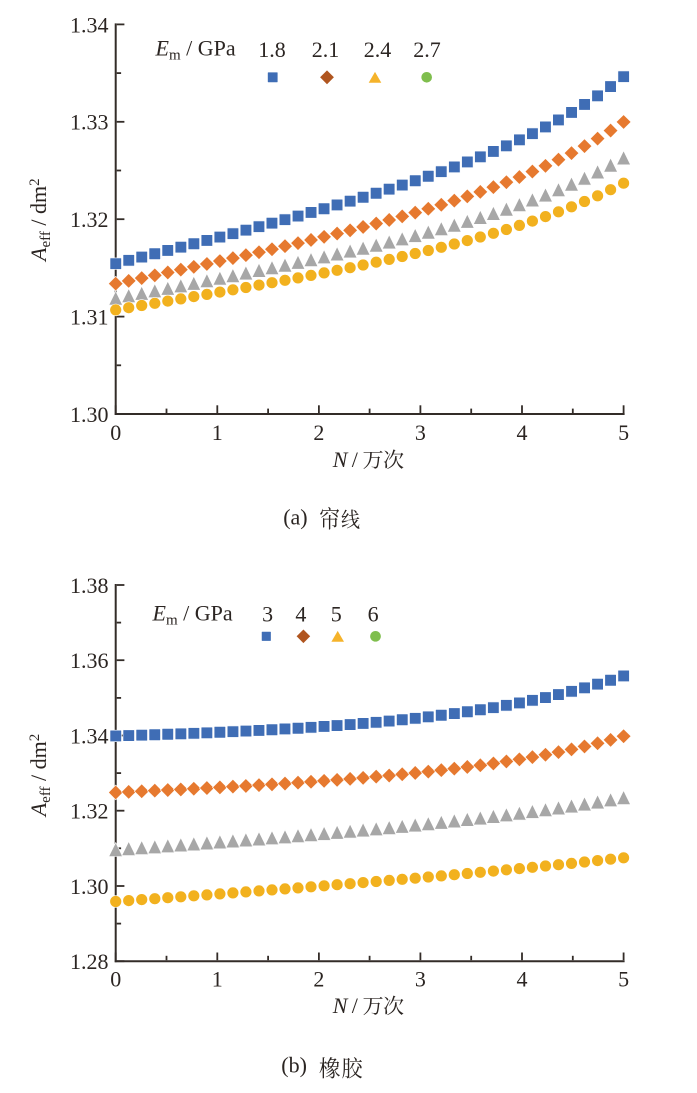 Image resolution: width=697 pixels, height=1093 pixels. Describe the element at coordinates (373, 614) in the screenshot. I see `svg-text: 6` at that location.